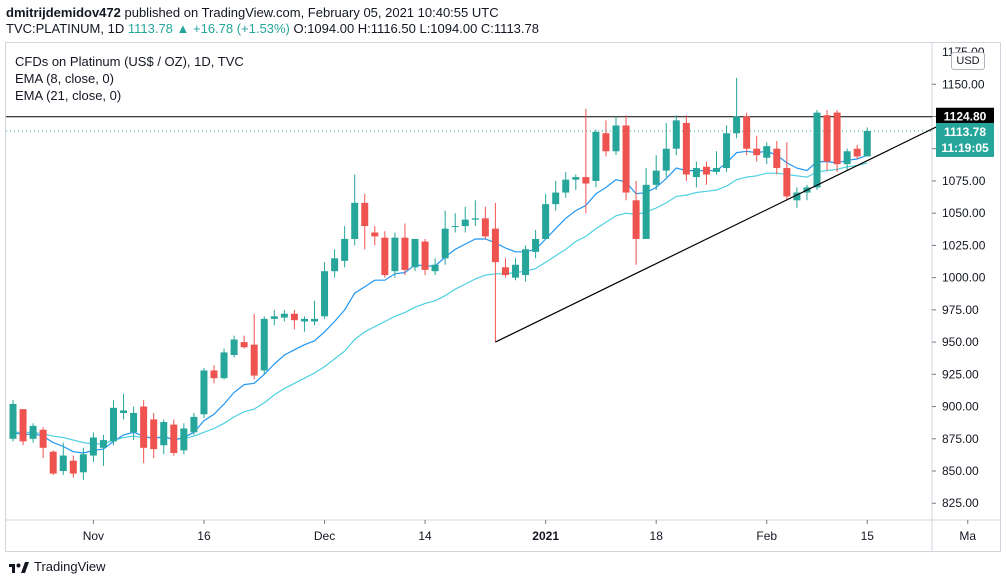 The image size is (1006, 586). I want to click on footer-brand: TradingView, so click(57, 566).